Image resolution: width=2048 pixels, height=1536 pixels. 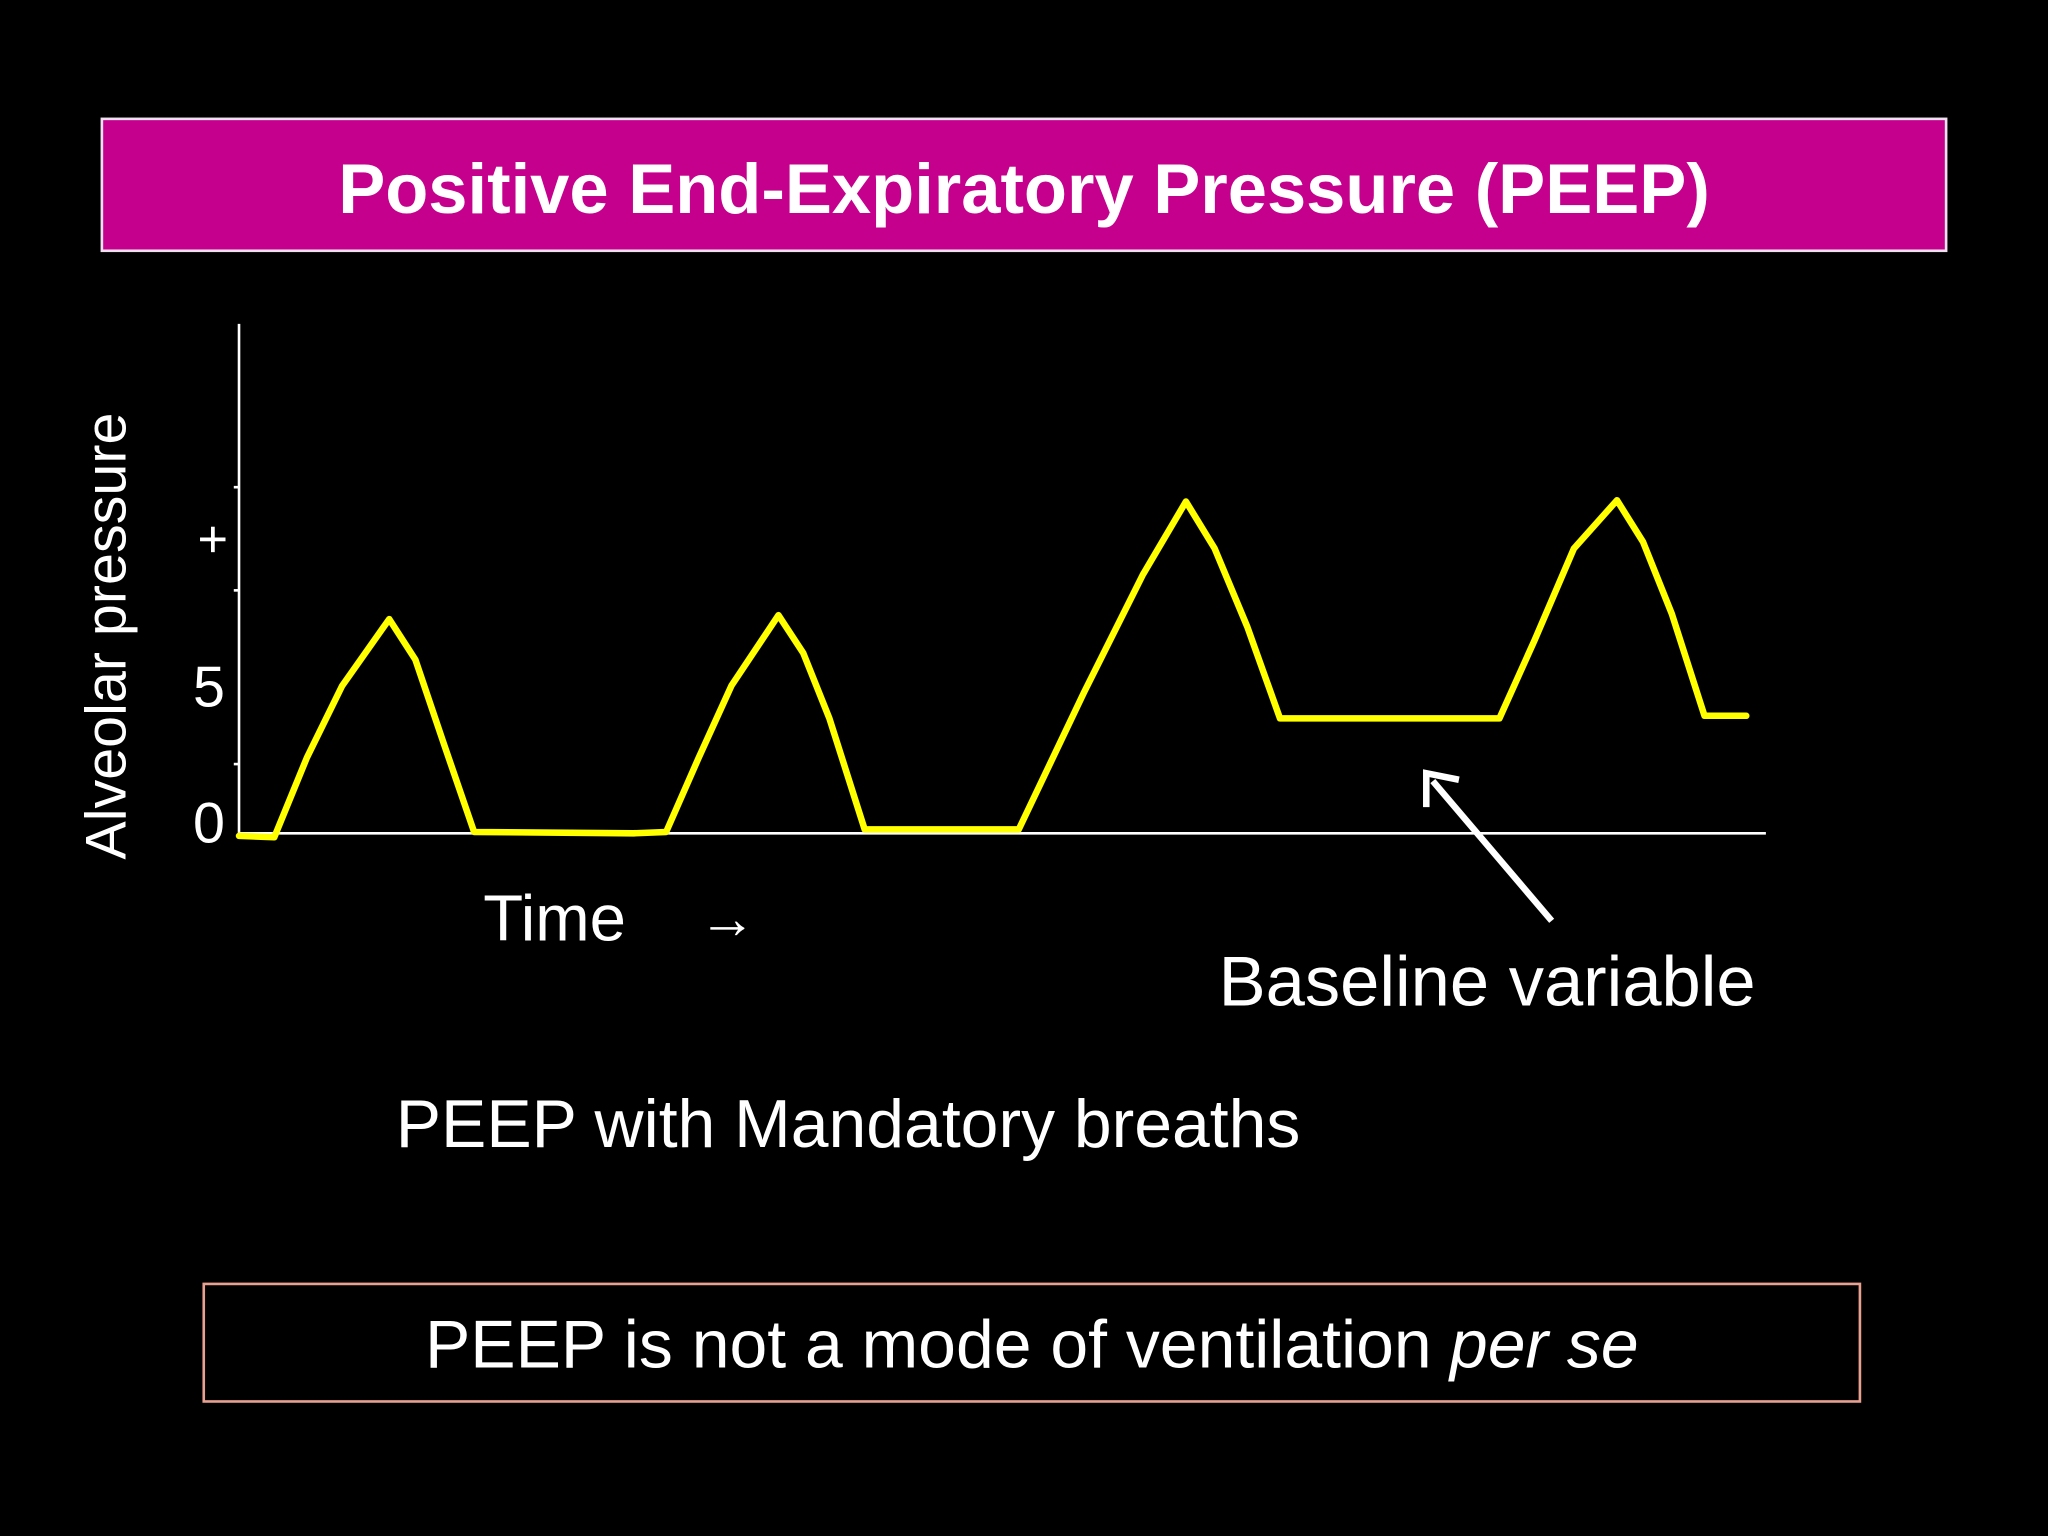 What do you see at coordinates (1487, 981) in the screenshot?
I see `annotation: Baseline variable` at bounding box center [1487, 981].